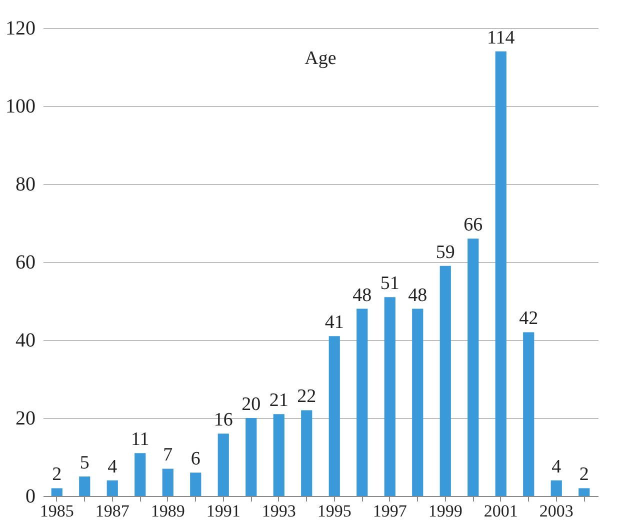 The width and height of the screenshot is (630, 526). I want to click on x-tick-label: 1989, so click(167, 511).